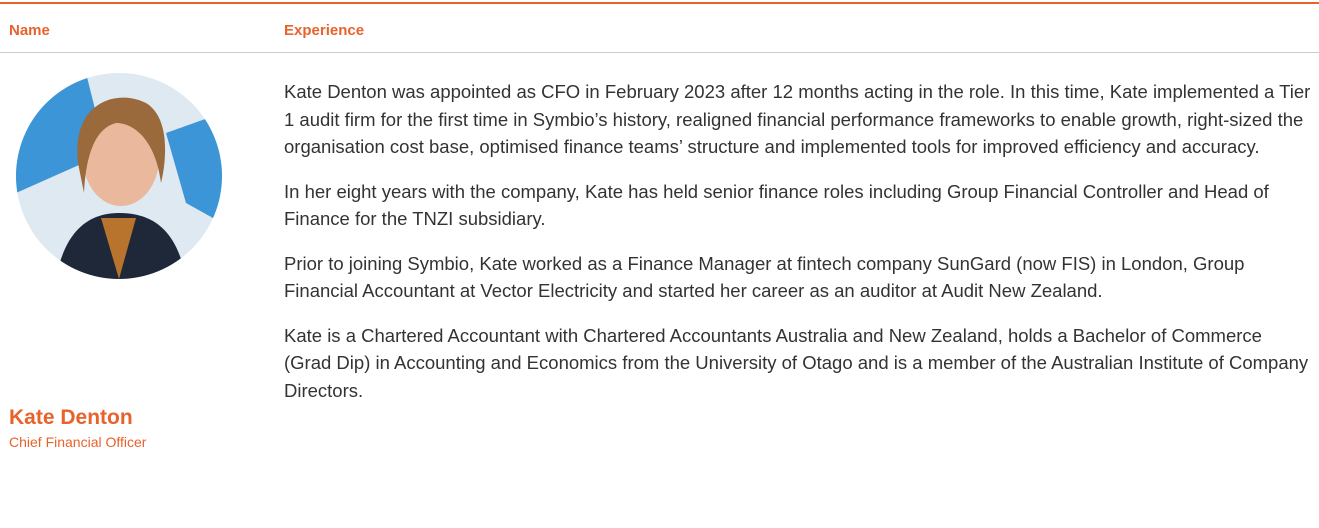 This screenshot has height=528, width=1319. I want to click on header-name: Name, so click(29, 30).